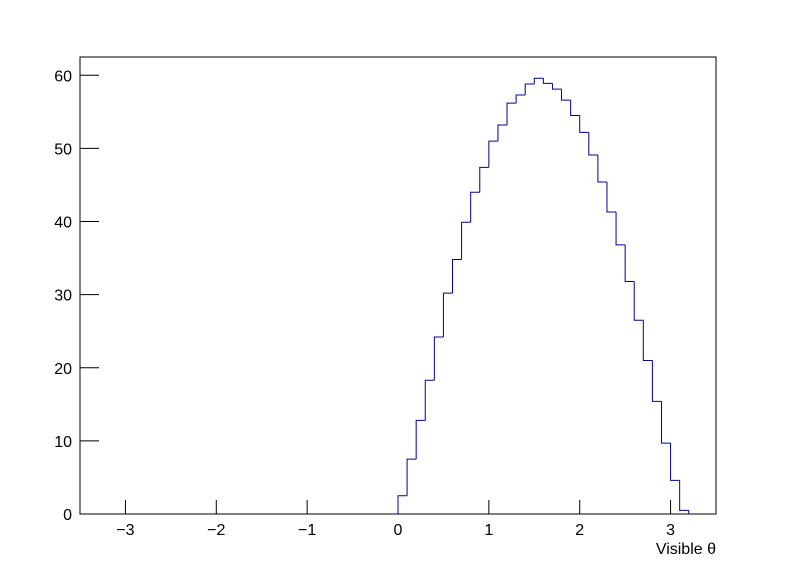 This screenshot has width=796, height=572. What do you see at coordinates (125, 530) in the screenshot?
I see `x-tick-label: −3` at bounding box center [125, 530].